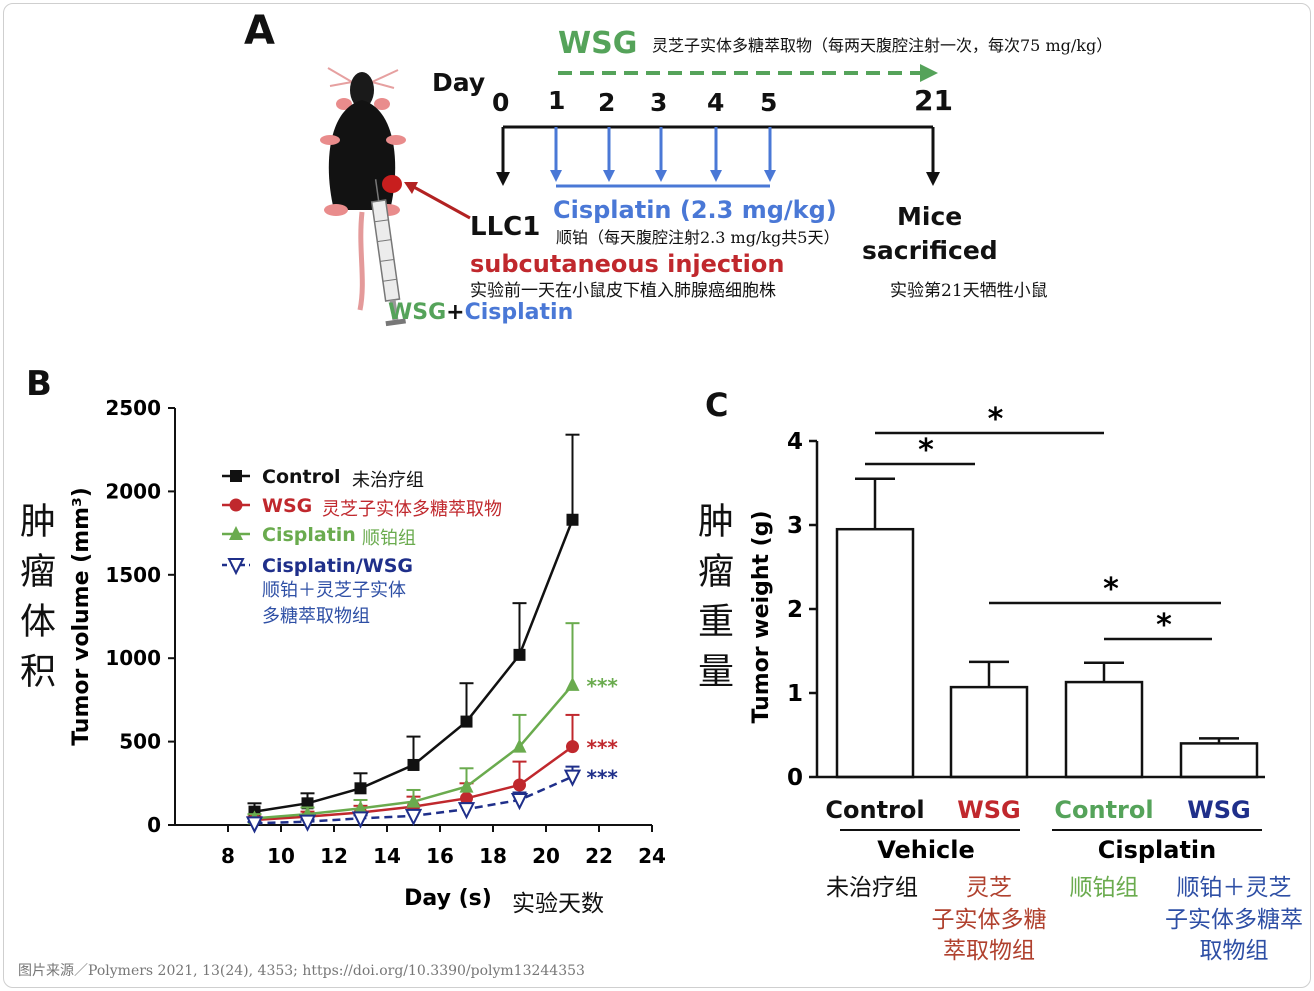  I want to click on subcut-note-cn: 实验前一天在小鼠皮下植入肺腺癌细胞株, so click(623, 291).